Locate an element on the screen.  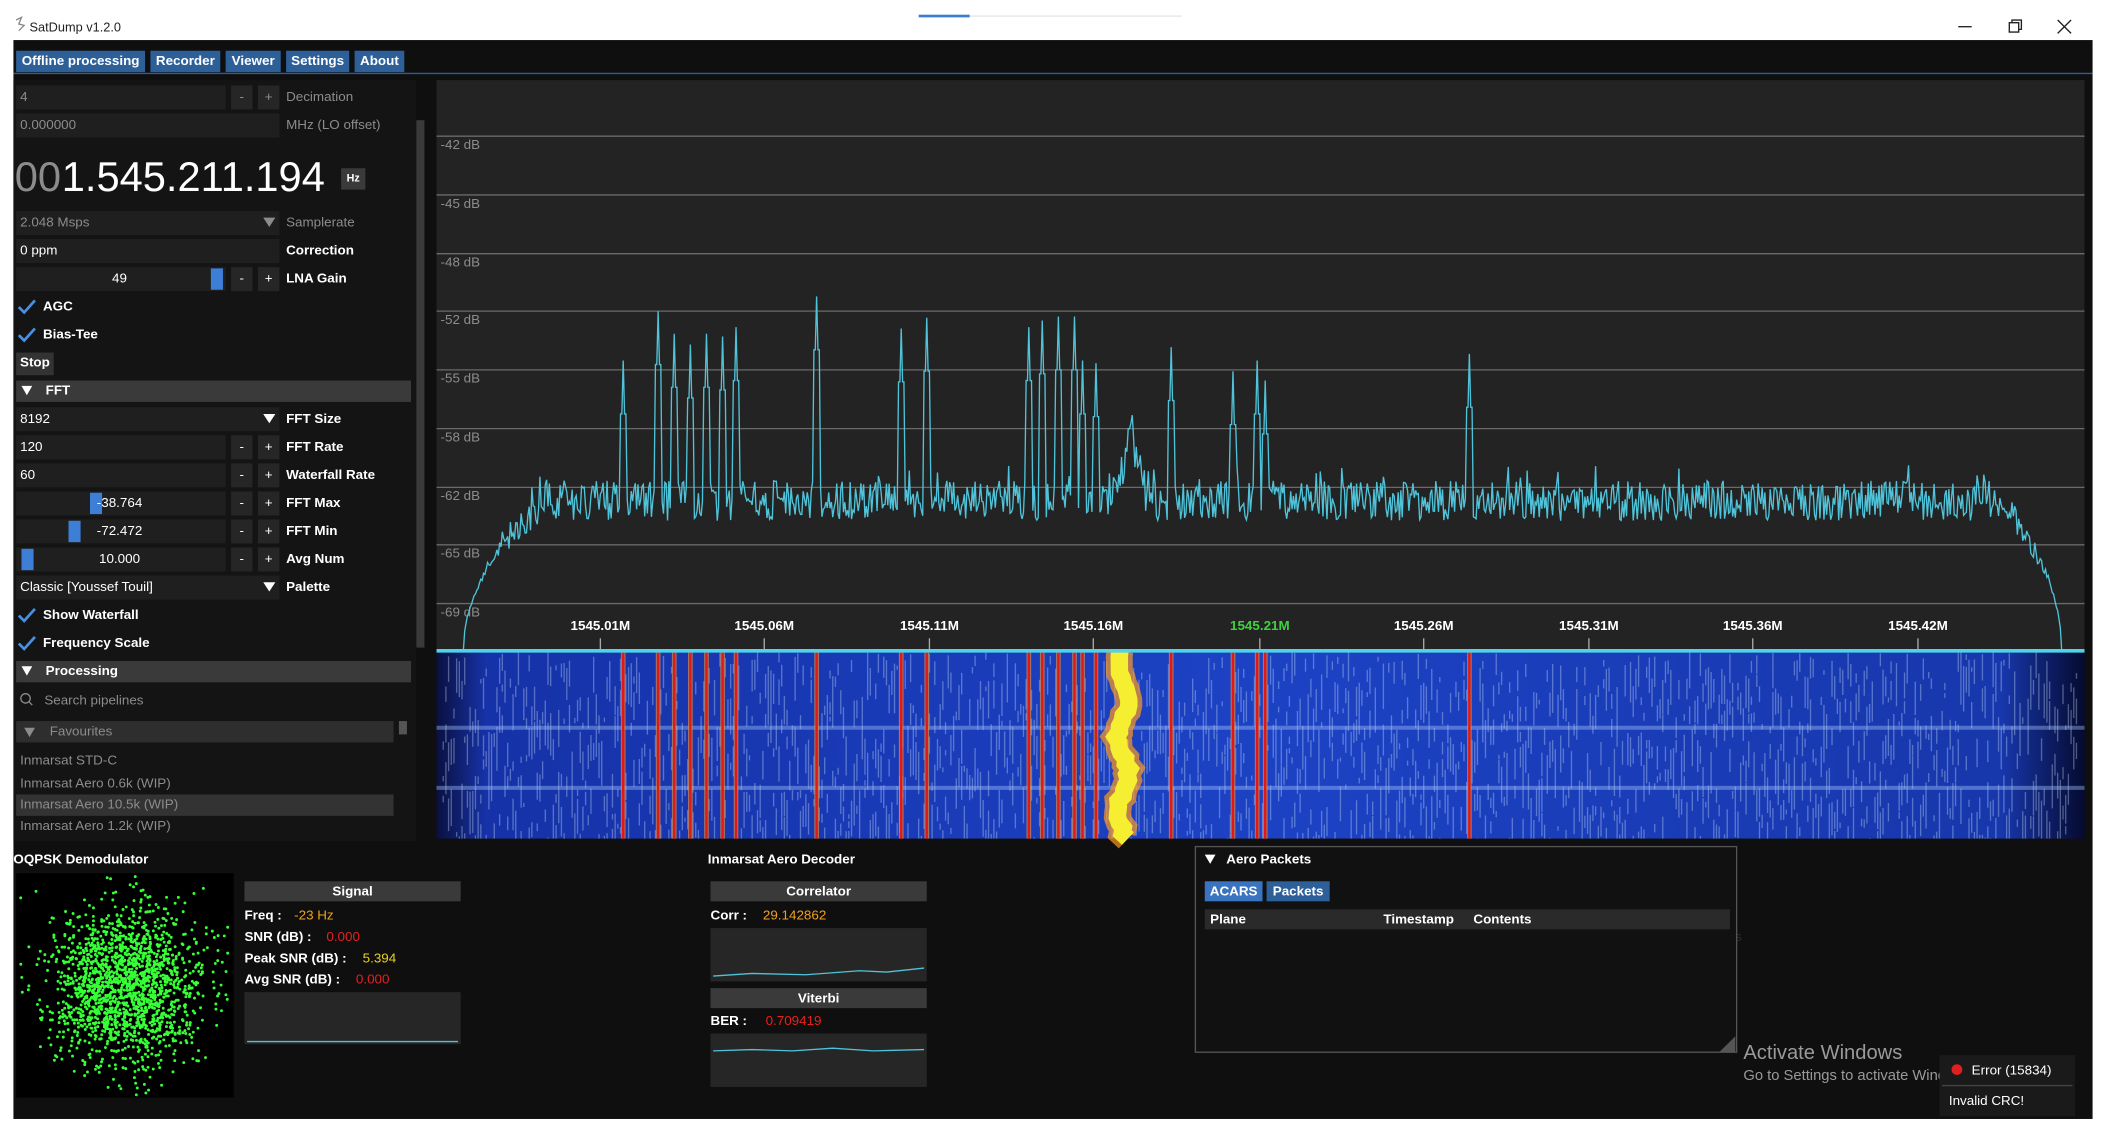
field-label: FFT Size is located at coordinates (313, 418).